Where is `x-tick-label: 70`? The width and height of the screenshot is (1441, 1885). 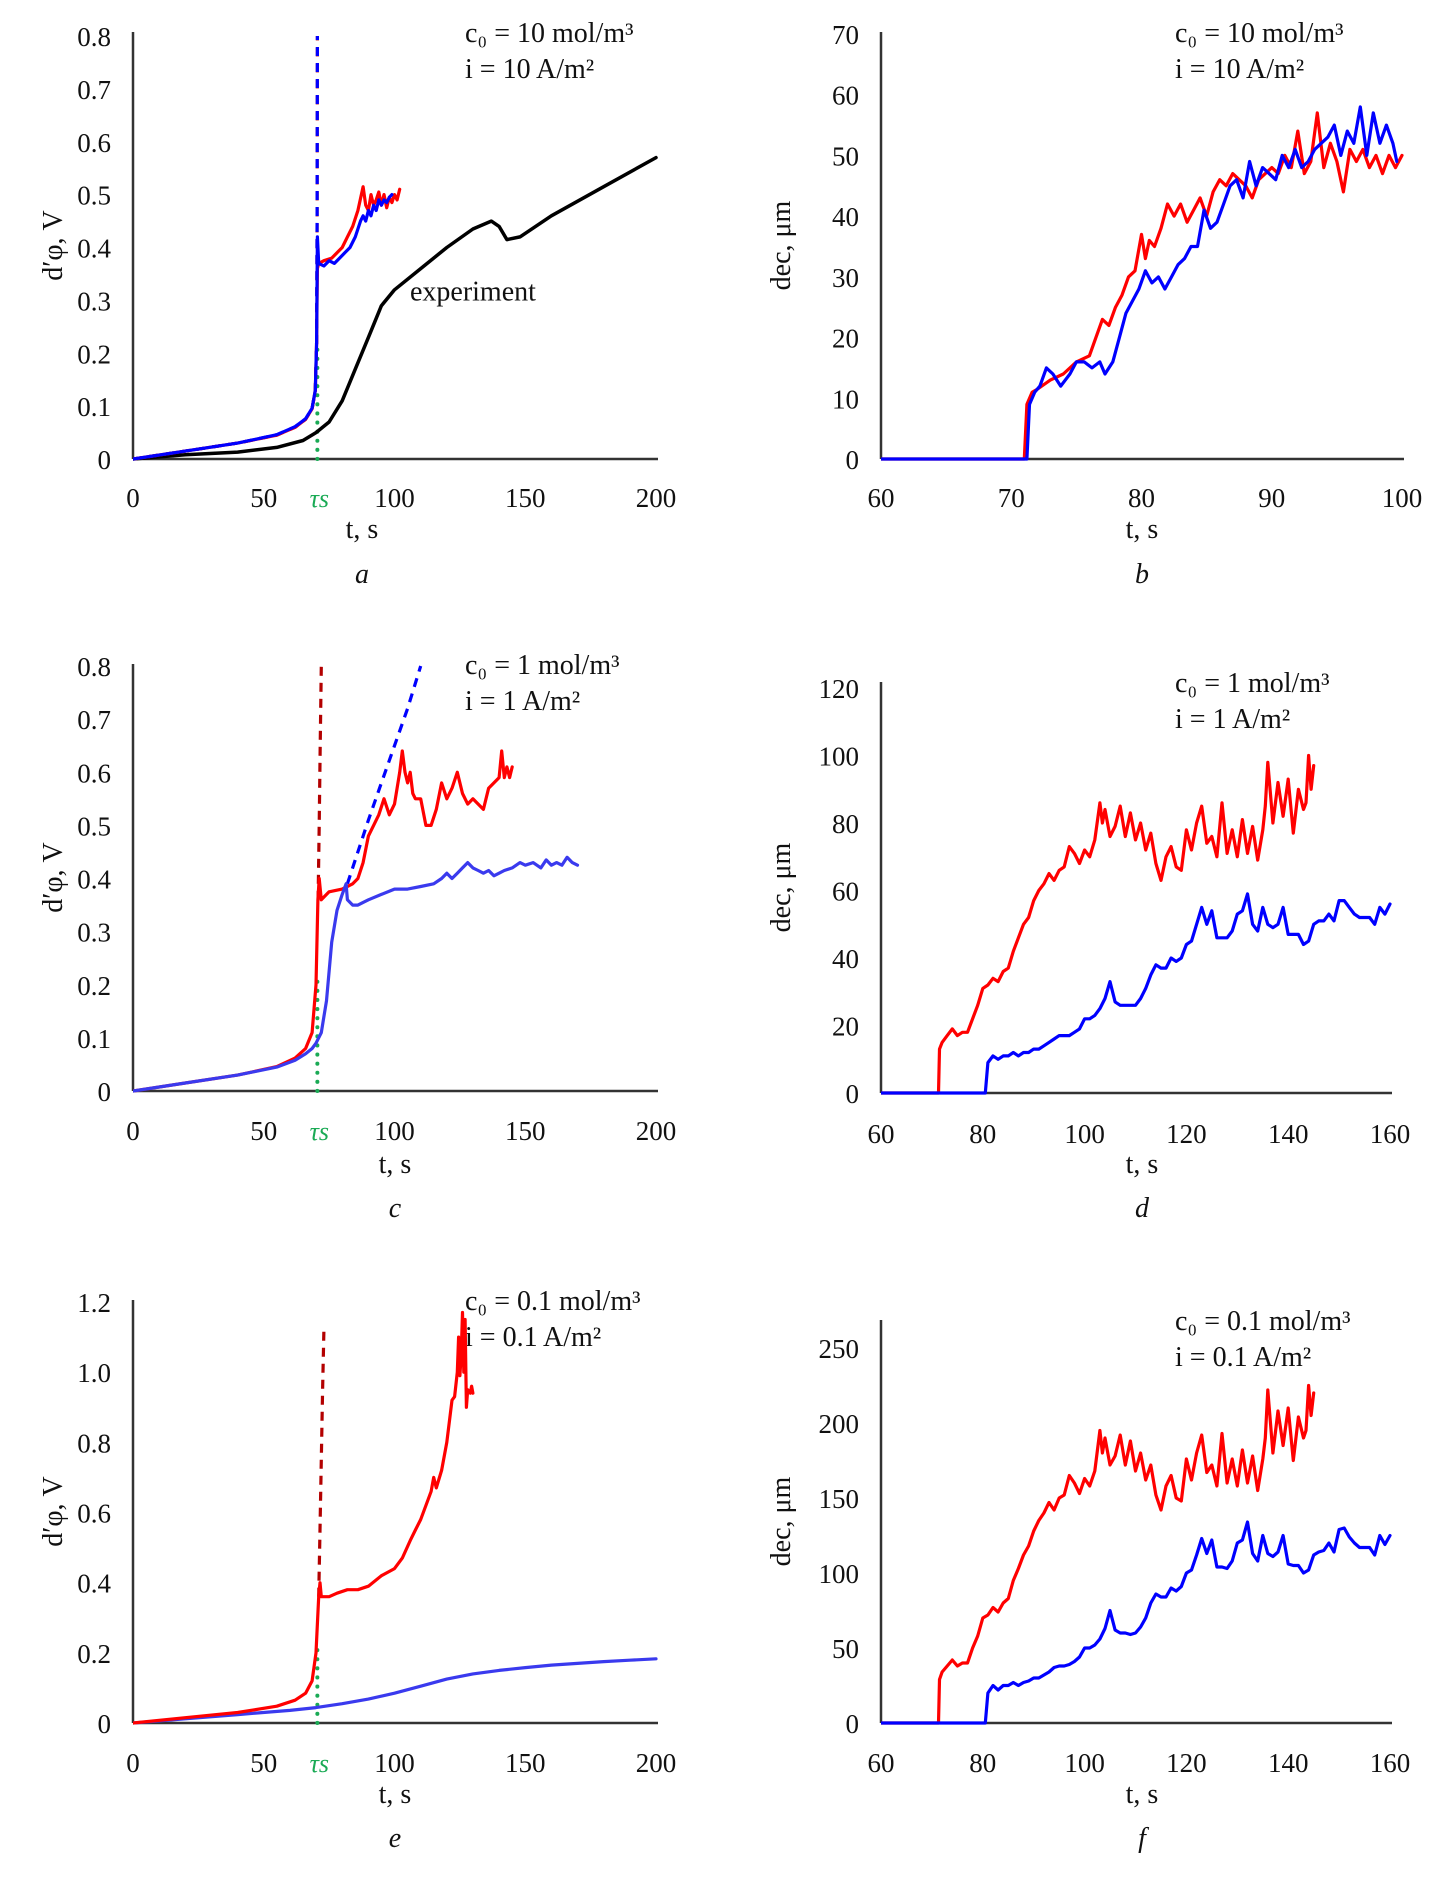 x-tick-label: 70 is located at coordinates (1011, 498).